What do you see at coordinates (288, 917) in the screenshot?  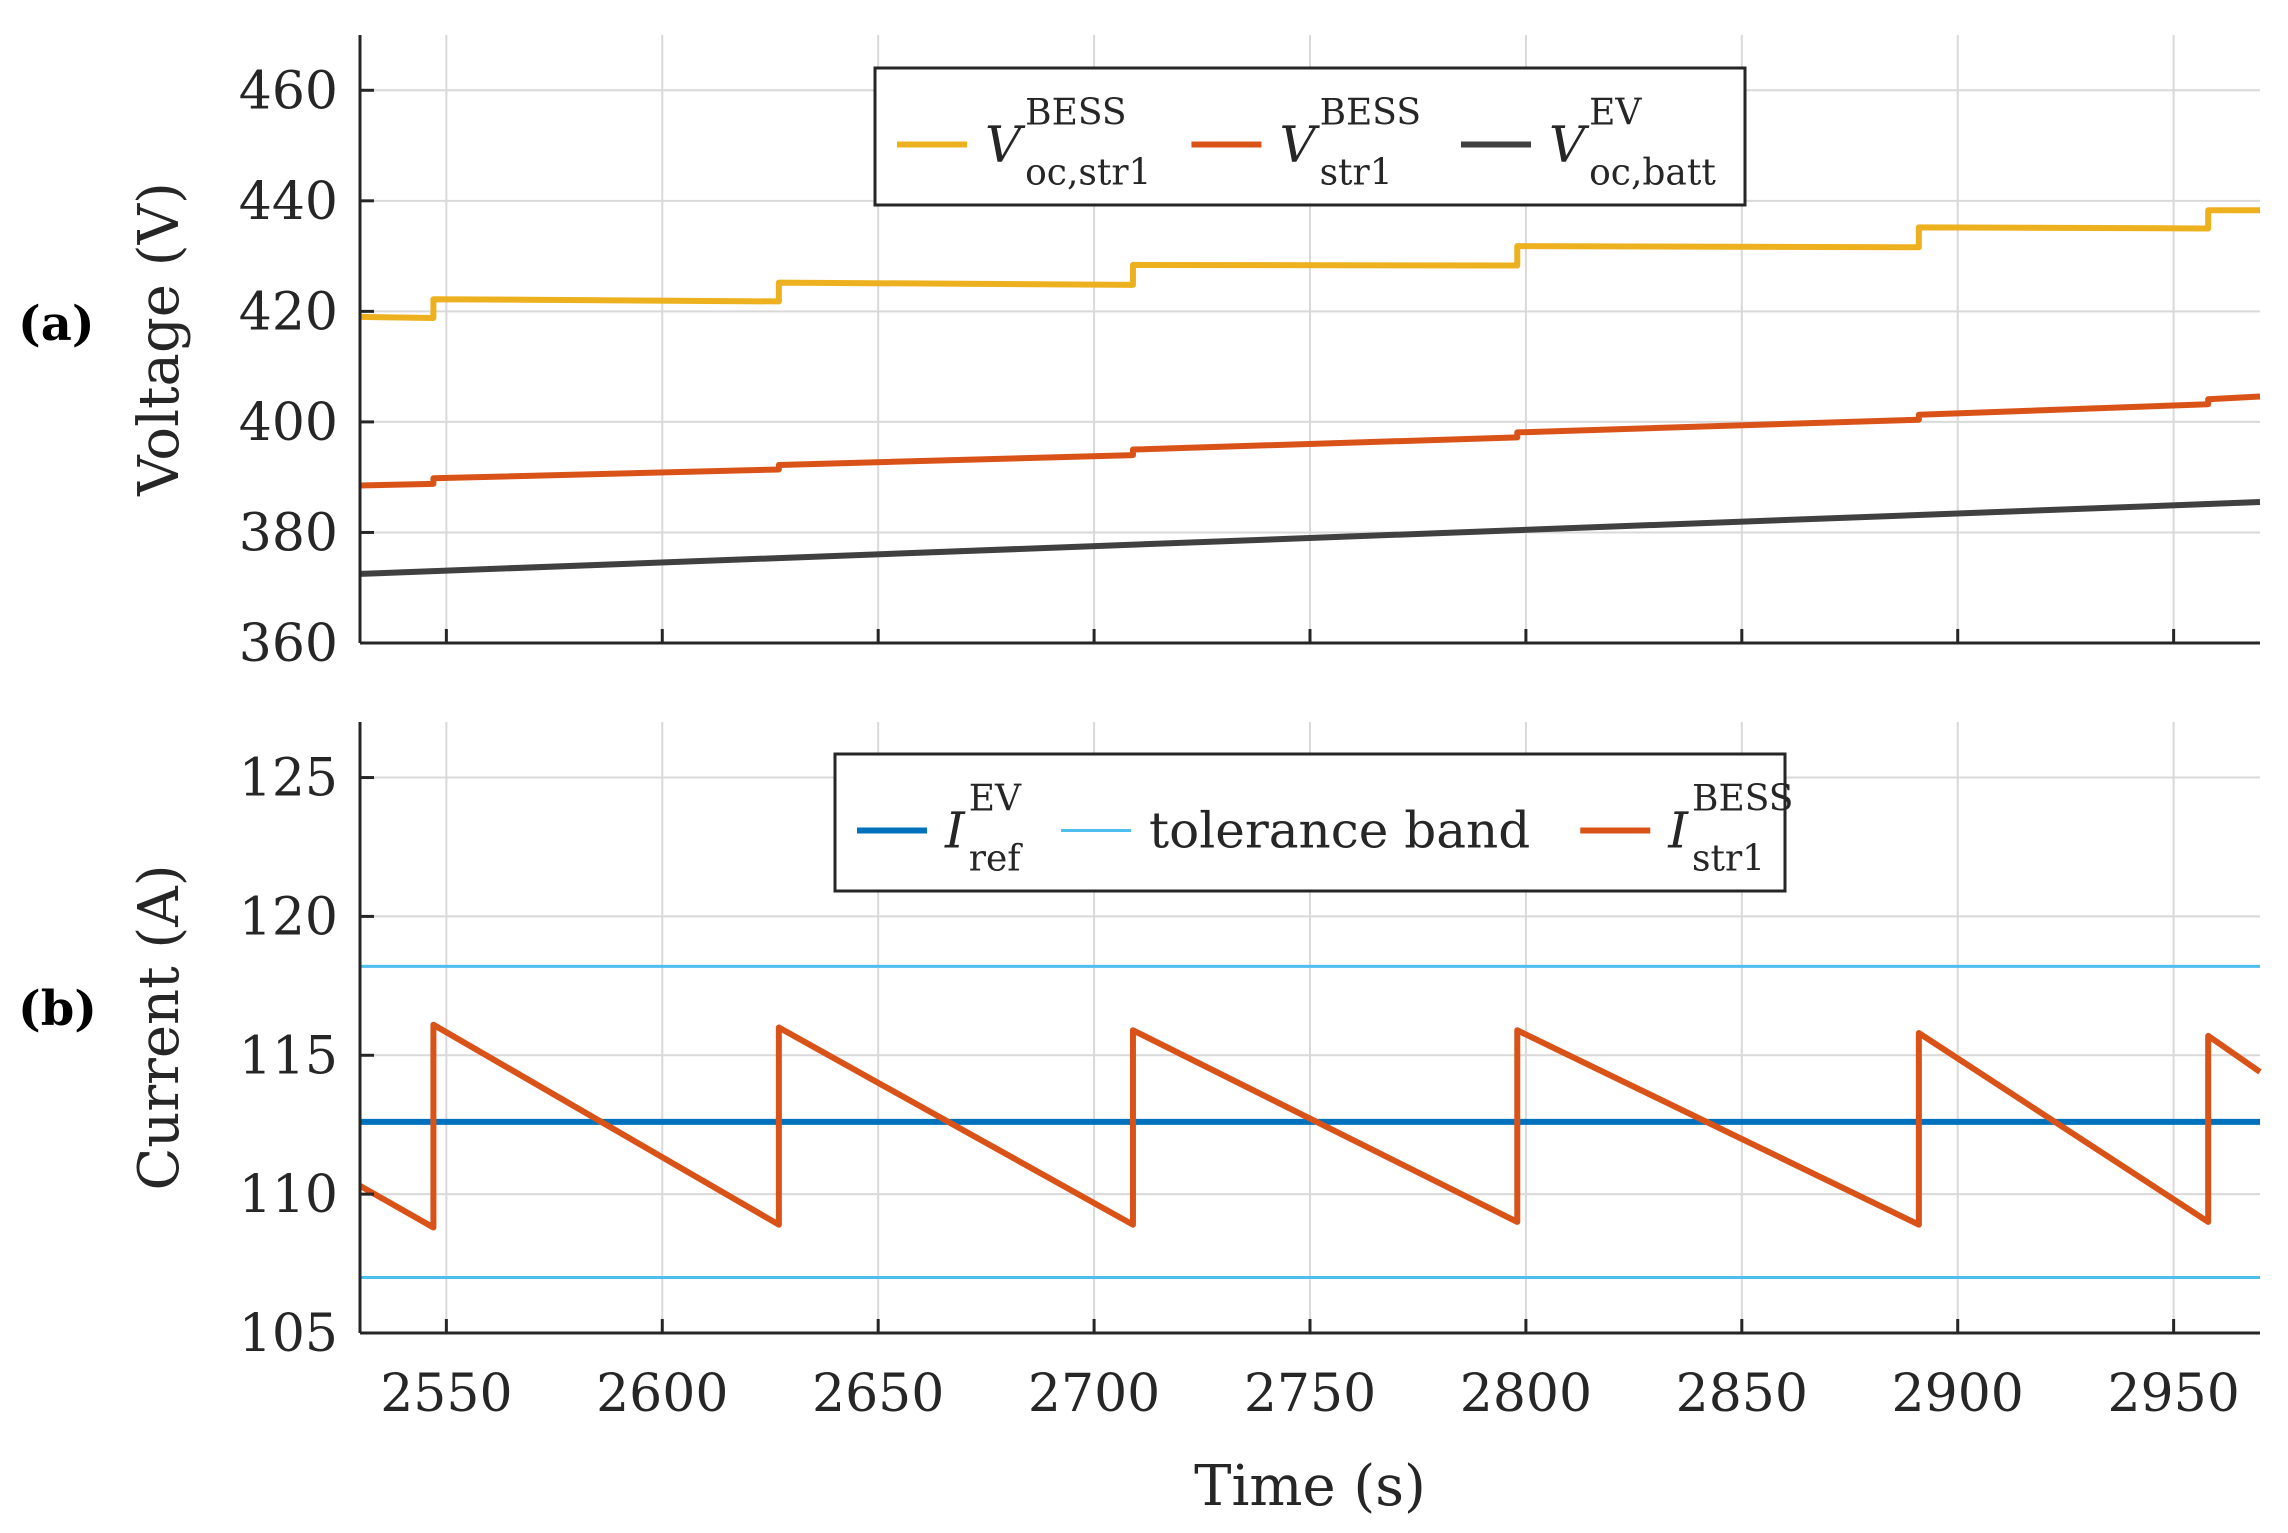 I see `y-tick-label: 120` at bounding box center [288, 917].